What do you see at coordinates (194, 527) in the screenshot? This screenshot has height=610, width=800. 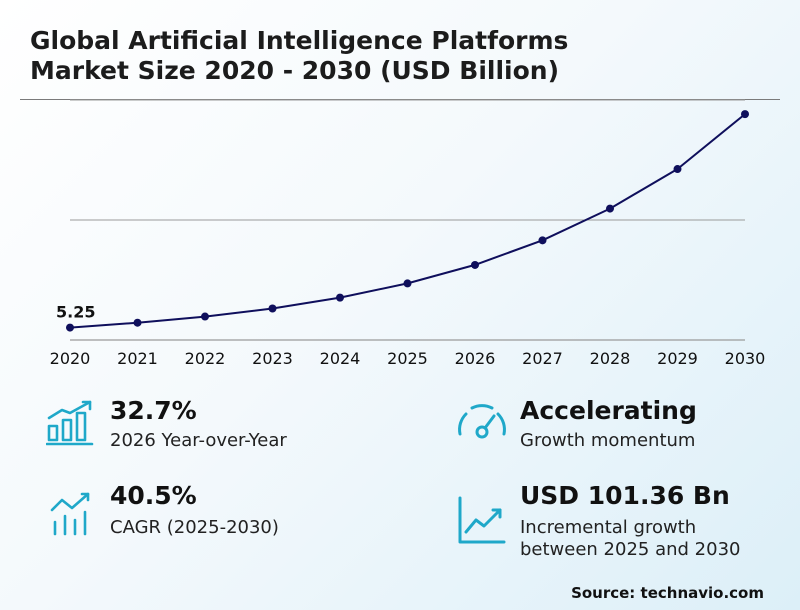 I see `stat-cagr-label: CAGR (2025-2030)` at bounding box center [194, 527].